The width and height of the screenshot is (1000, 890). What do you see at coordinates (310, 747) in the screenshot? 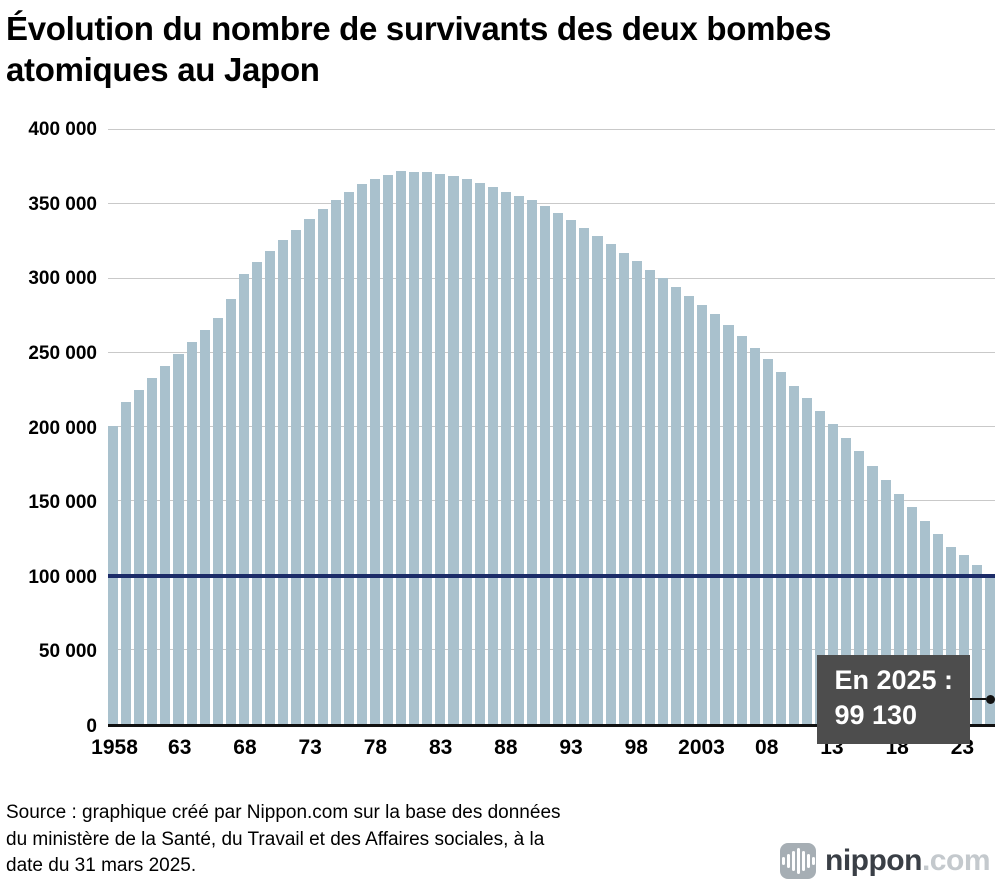
I see `x-tick-label: 73` at bounding box center [310, 747].